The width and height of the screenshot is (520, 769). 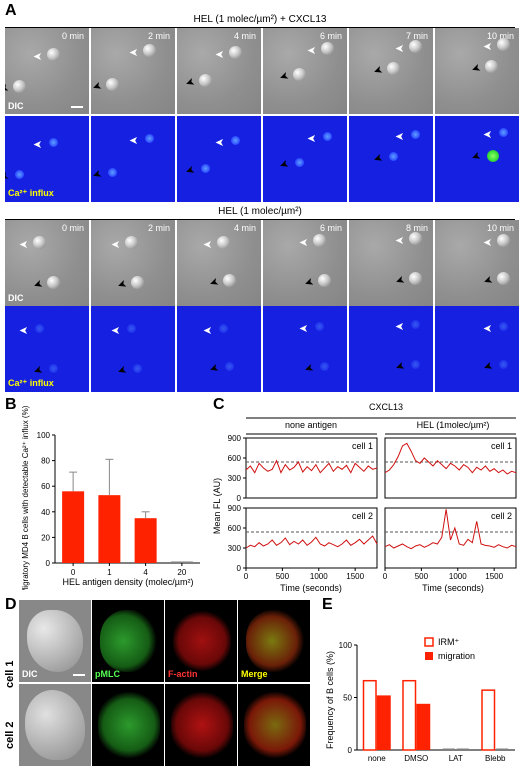 What do you see at coordinates (429, 656) in the screenshot?
I see `legend-swatch-migration` at bounding box center [429, 656].